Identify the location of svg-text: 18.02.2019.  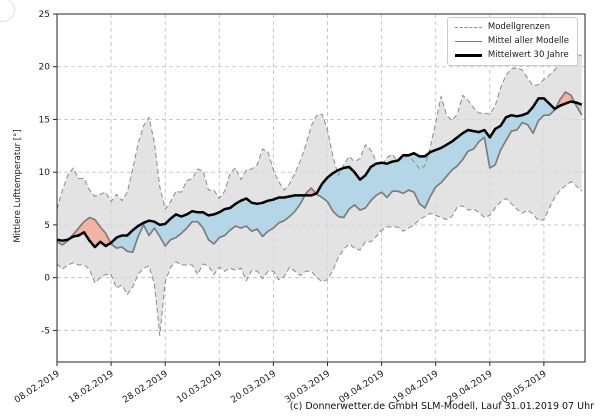
(91, 387).